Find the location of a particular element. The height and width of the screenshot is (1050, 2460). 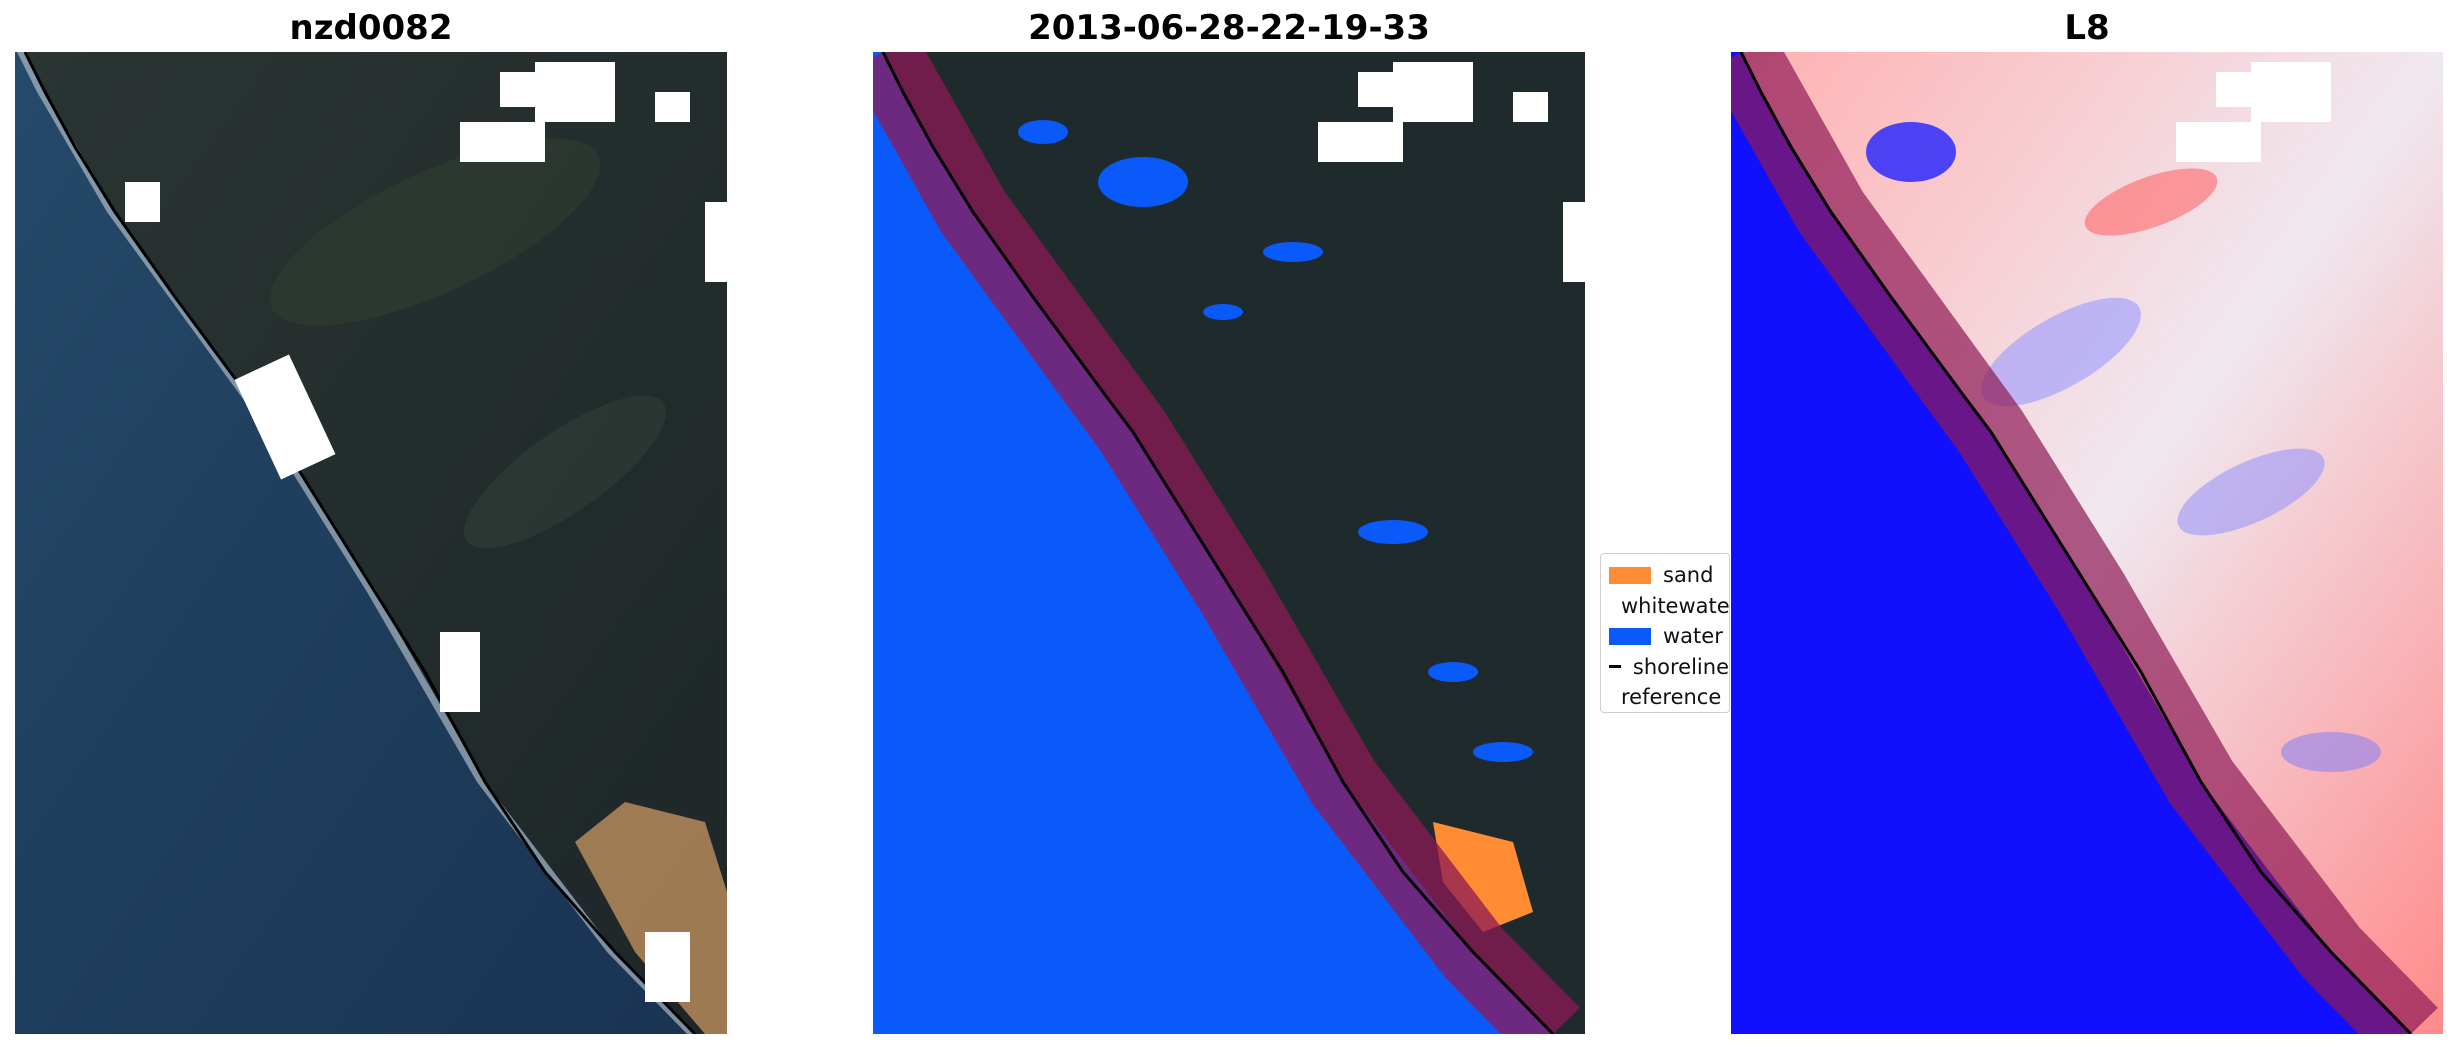

legend-label: whitewater is located at coordinates (1675, 605).